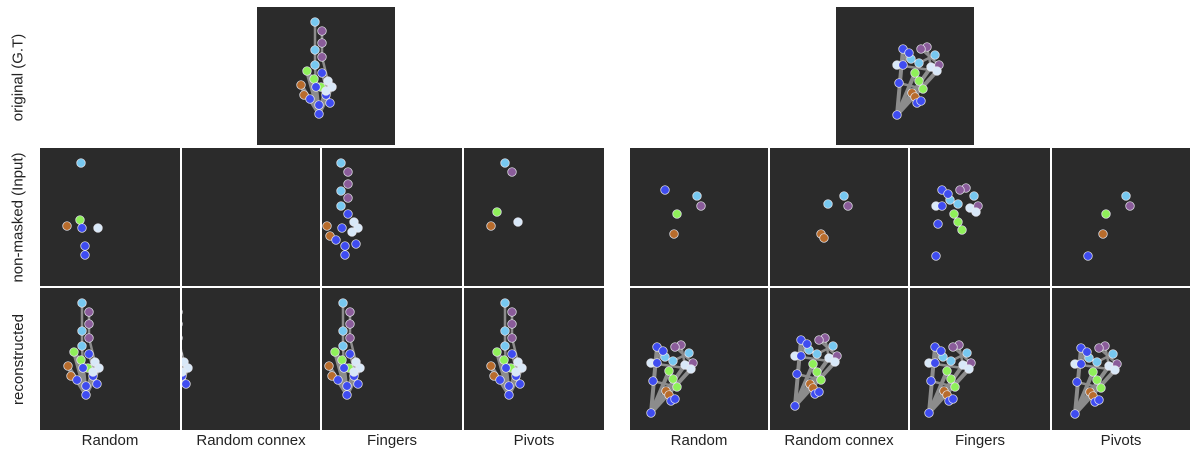 The height and width of the screenshot is (454, 1194). Describe the element at coordinates (251, 359) in the screenshot. I see `reconstructed-left-random-connex-panel` at that location.